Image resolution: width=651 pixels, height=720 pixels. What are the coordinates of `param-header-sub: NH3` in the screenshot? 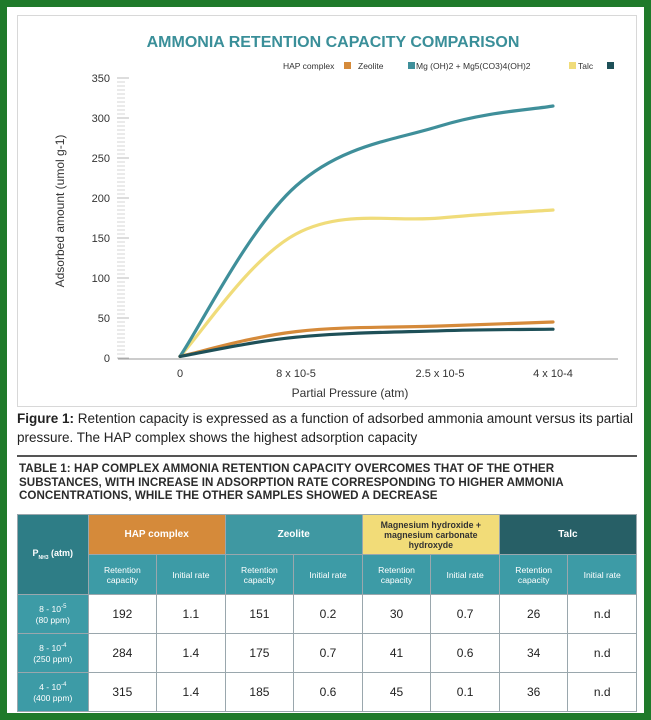 It's located at (43, 557).